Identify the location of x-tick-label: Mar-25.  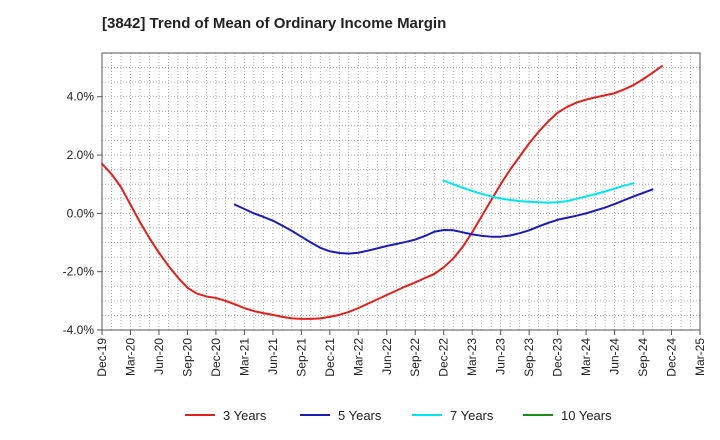
(700, 357).